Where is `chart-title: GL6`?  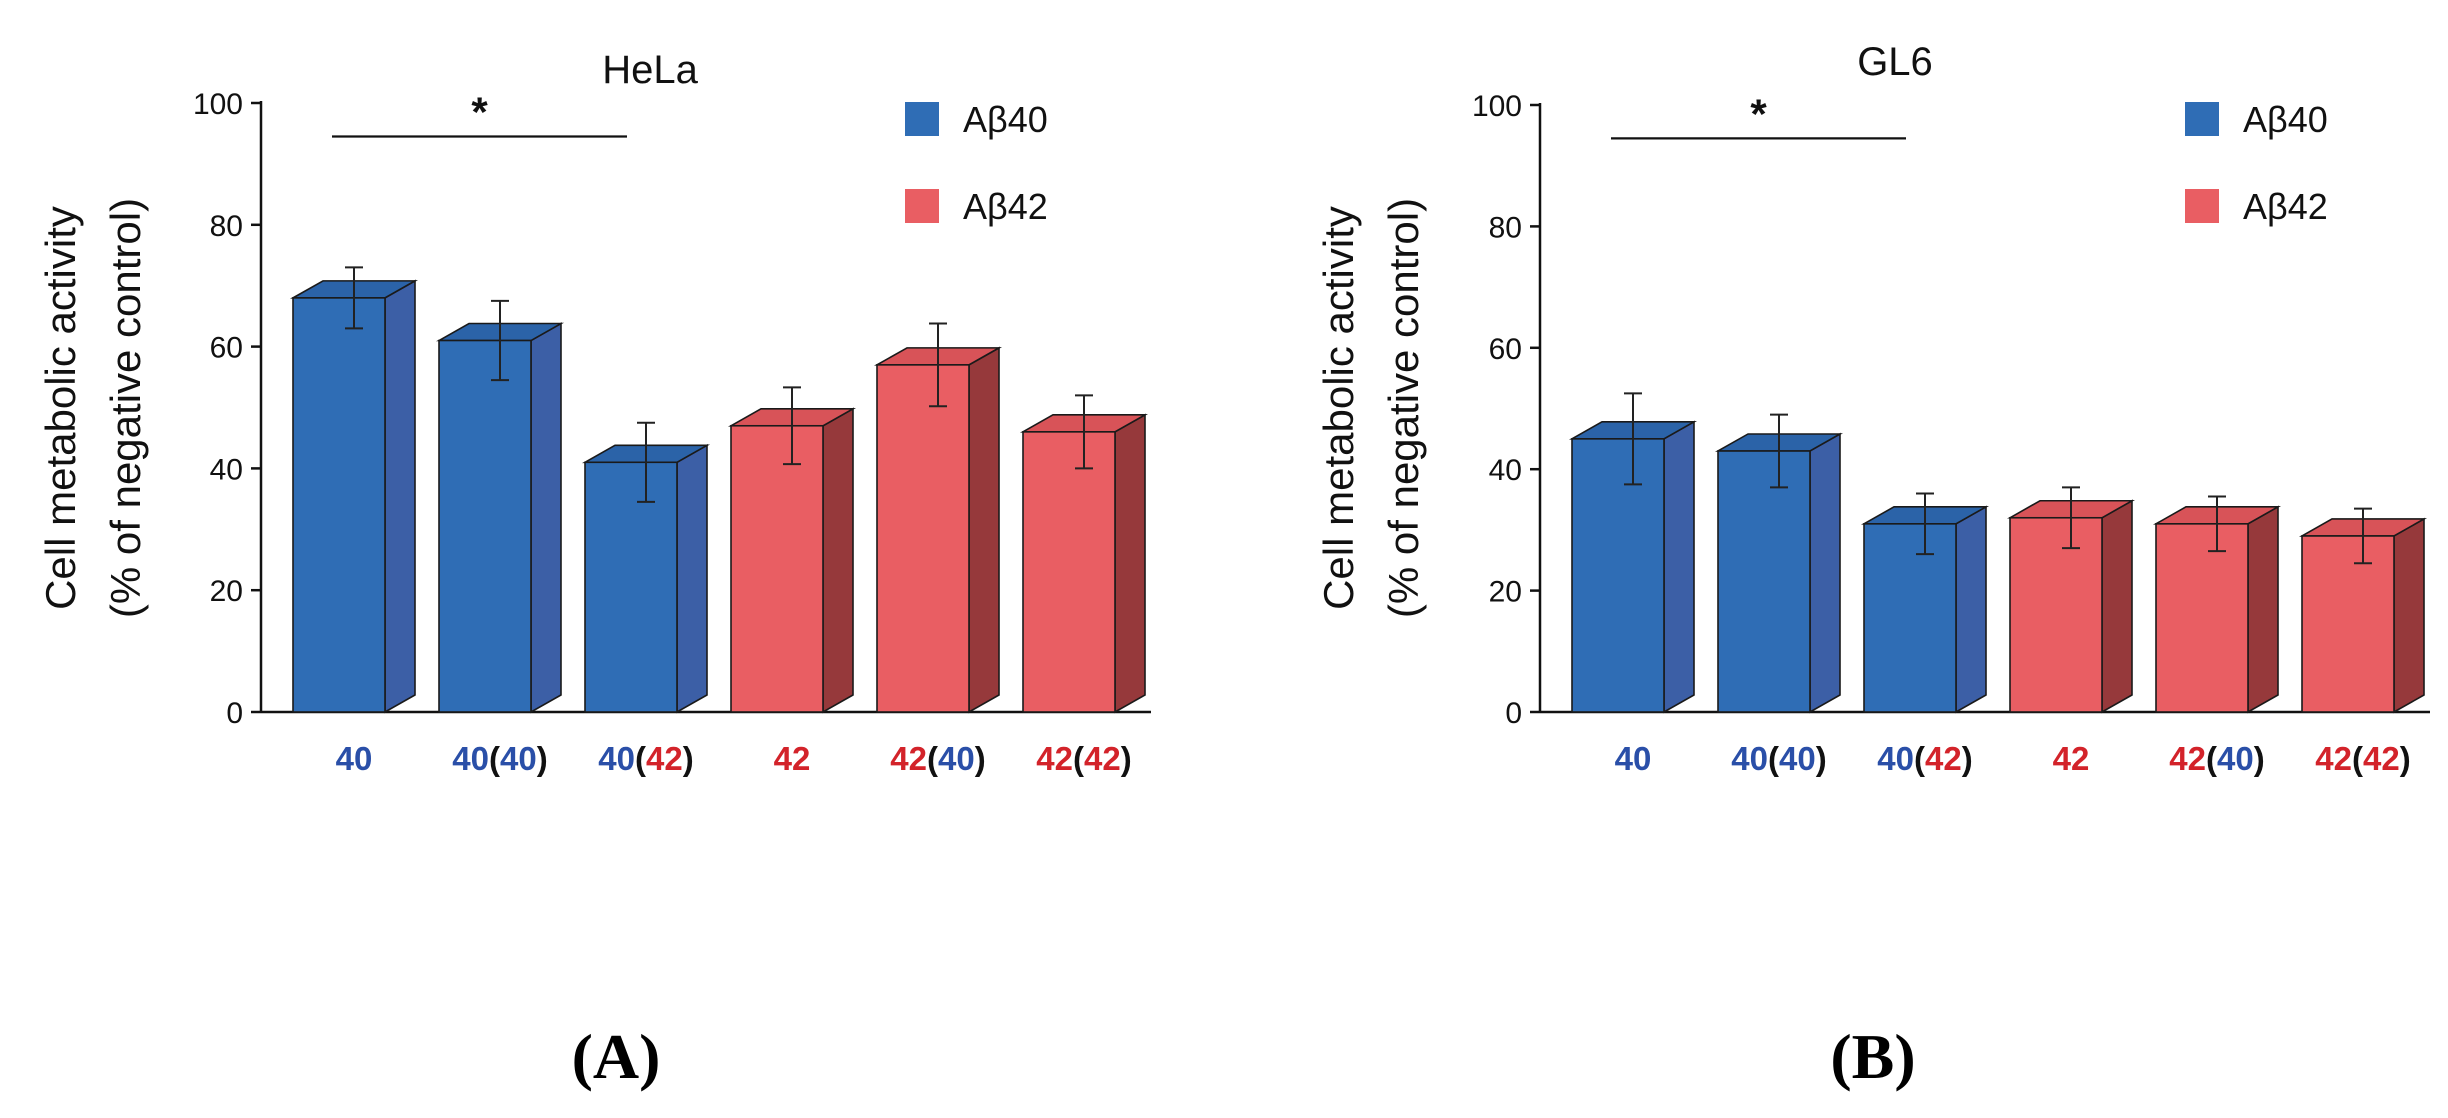 chart-title: GL6 is located at coordinates (1895, 62).